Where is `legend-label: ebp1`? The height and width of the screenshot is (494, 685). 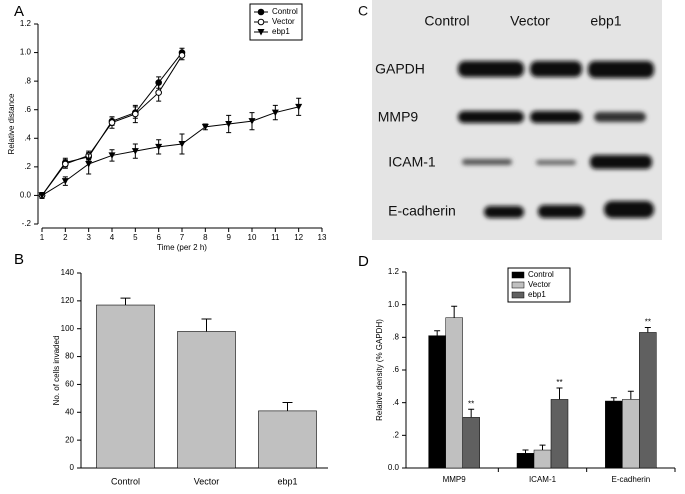
legend-label: ebp1 is located at coordinates (281, 31).